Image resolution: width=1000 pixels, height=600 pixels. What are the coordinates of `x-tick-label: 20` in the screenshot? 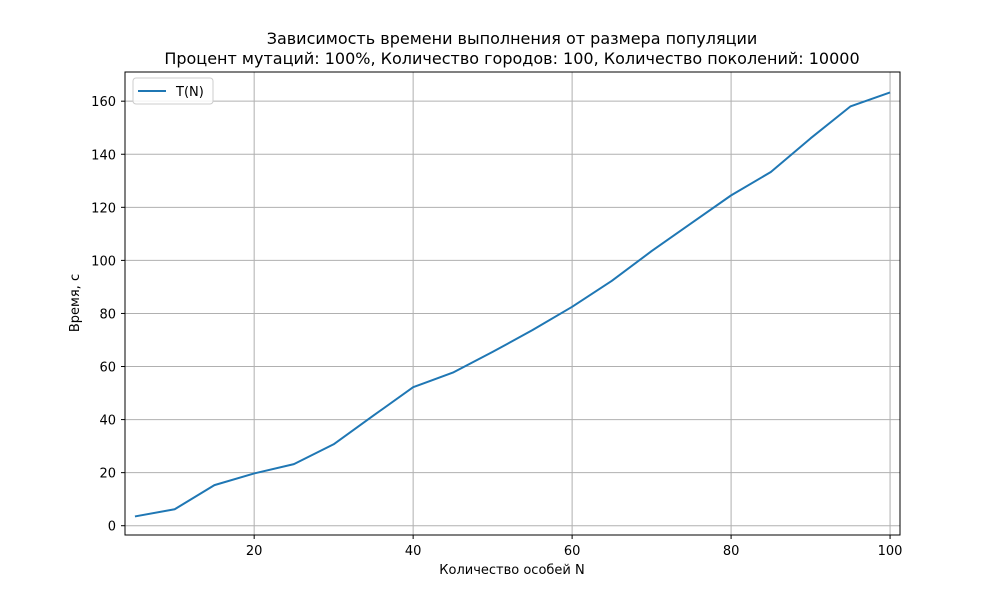 It's located at (254, 551).